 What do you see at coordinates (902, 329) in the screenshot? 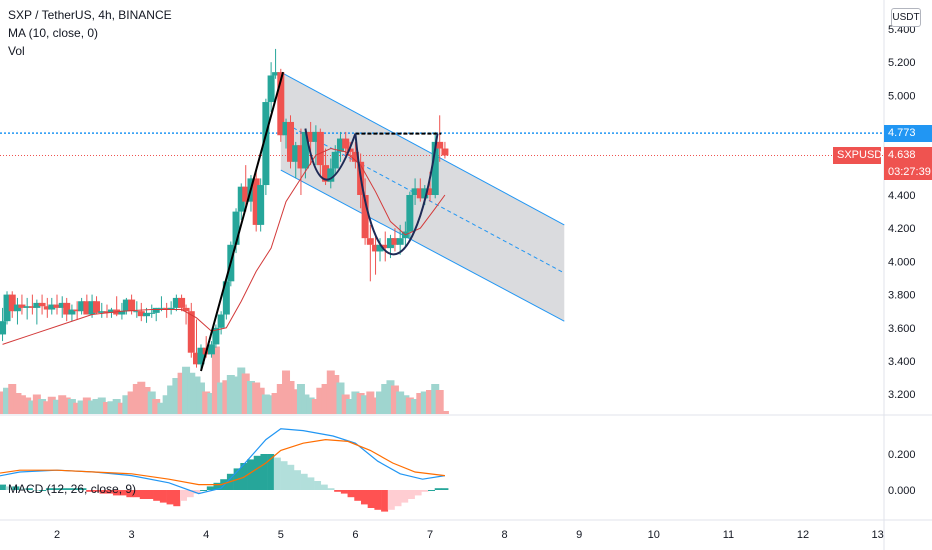
I see `price-tick-label: 3.600` at bounding box center [902, 329].